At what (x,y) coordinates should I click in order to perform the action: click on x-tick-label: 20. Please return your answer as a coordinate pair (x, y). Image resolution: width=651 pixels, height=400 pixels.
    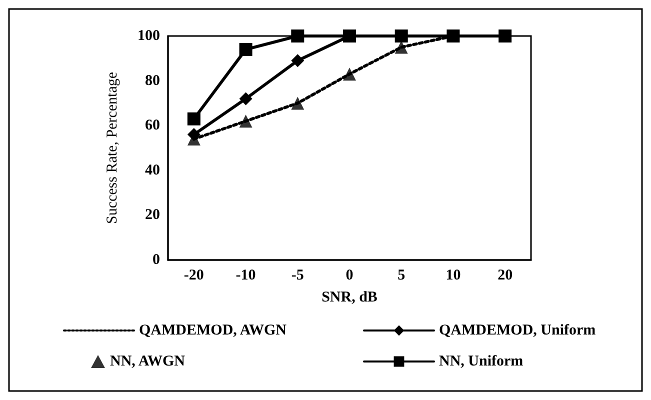
    Looking at the image, I should click on (505, 276).